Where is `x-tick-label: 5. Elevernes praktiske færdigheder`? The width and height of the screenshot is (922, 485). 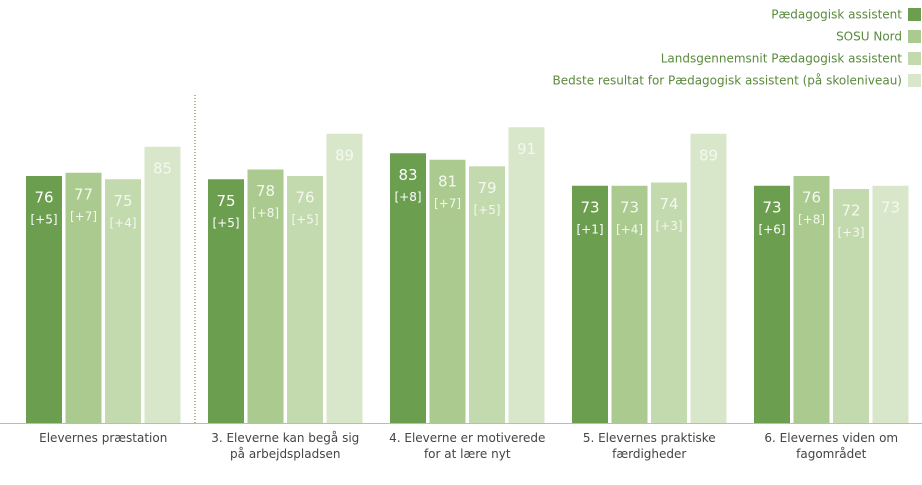
x-tick-label: 5. Elevernes praktiske færdigheder is located at coordinates (649, 446).